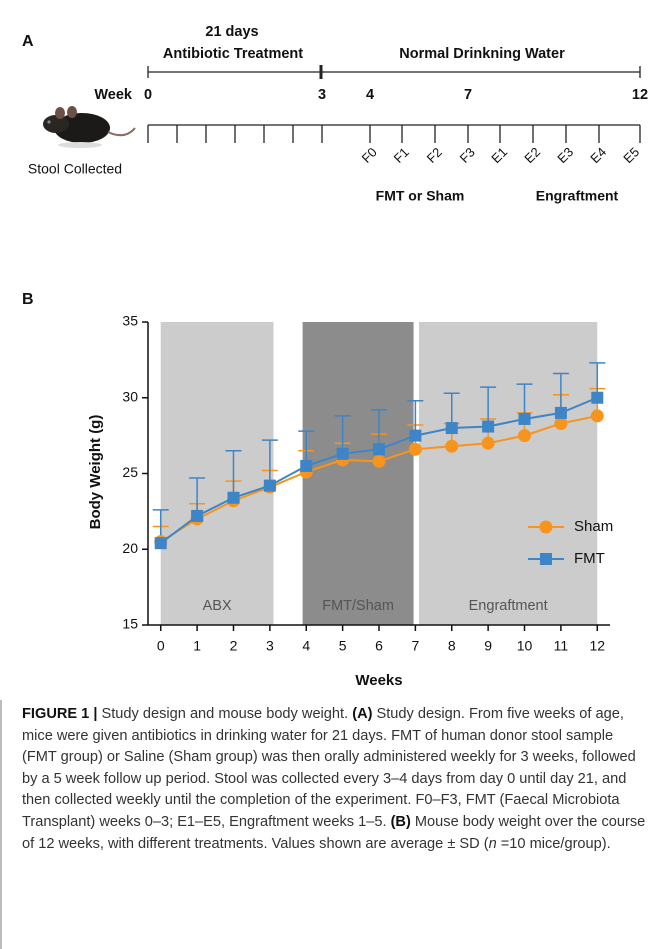  What do you see at coordinates (593, 526) in the screenshot?
I see `legend-label: Sham` at bounding box center [593, 526].